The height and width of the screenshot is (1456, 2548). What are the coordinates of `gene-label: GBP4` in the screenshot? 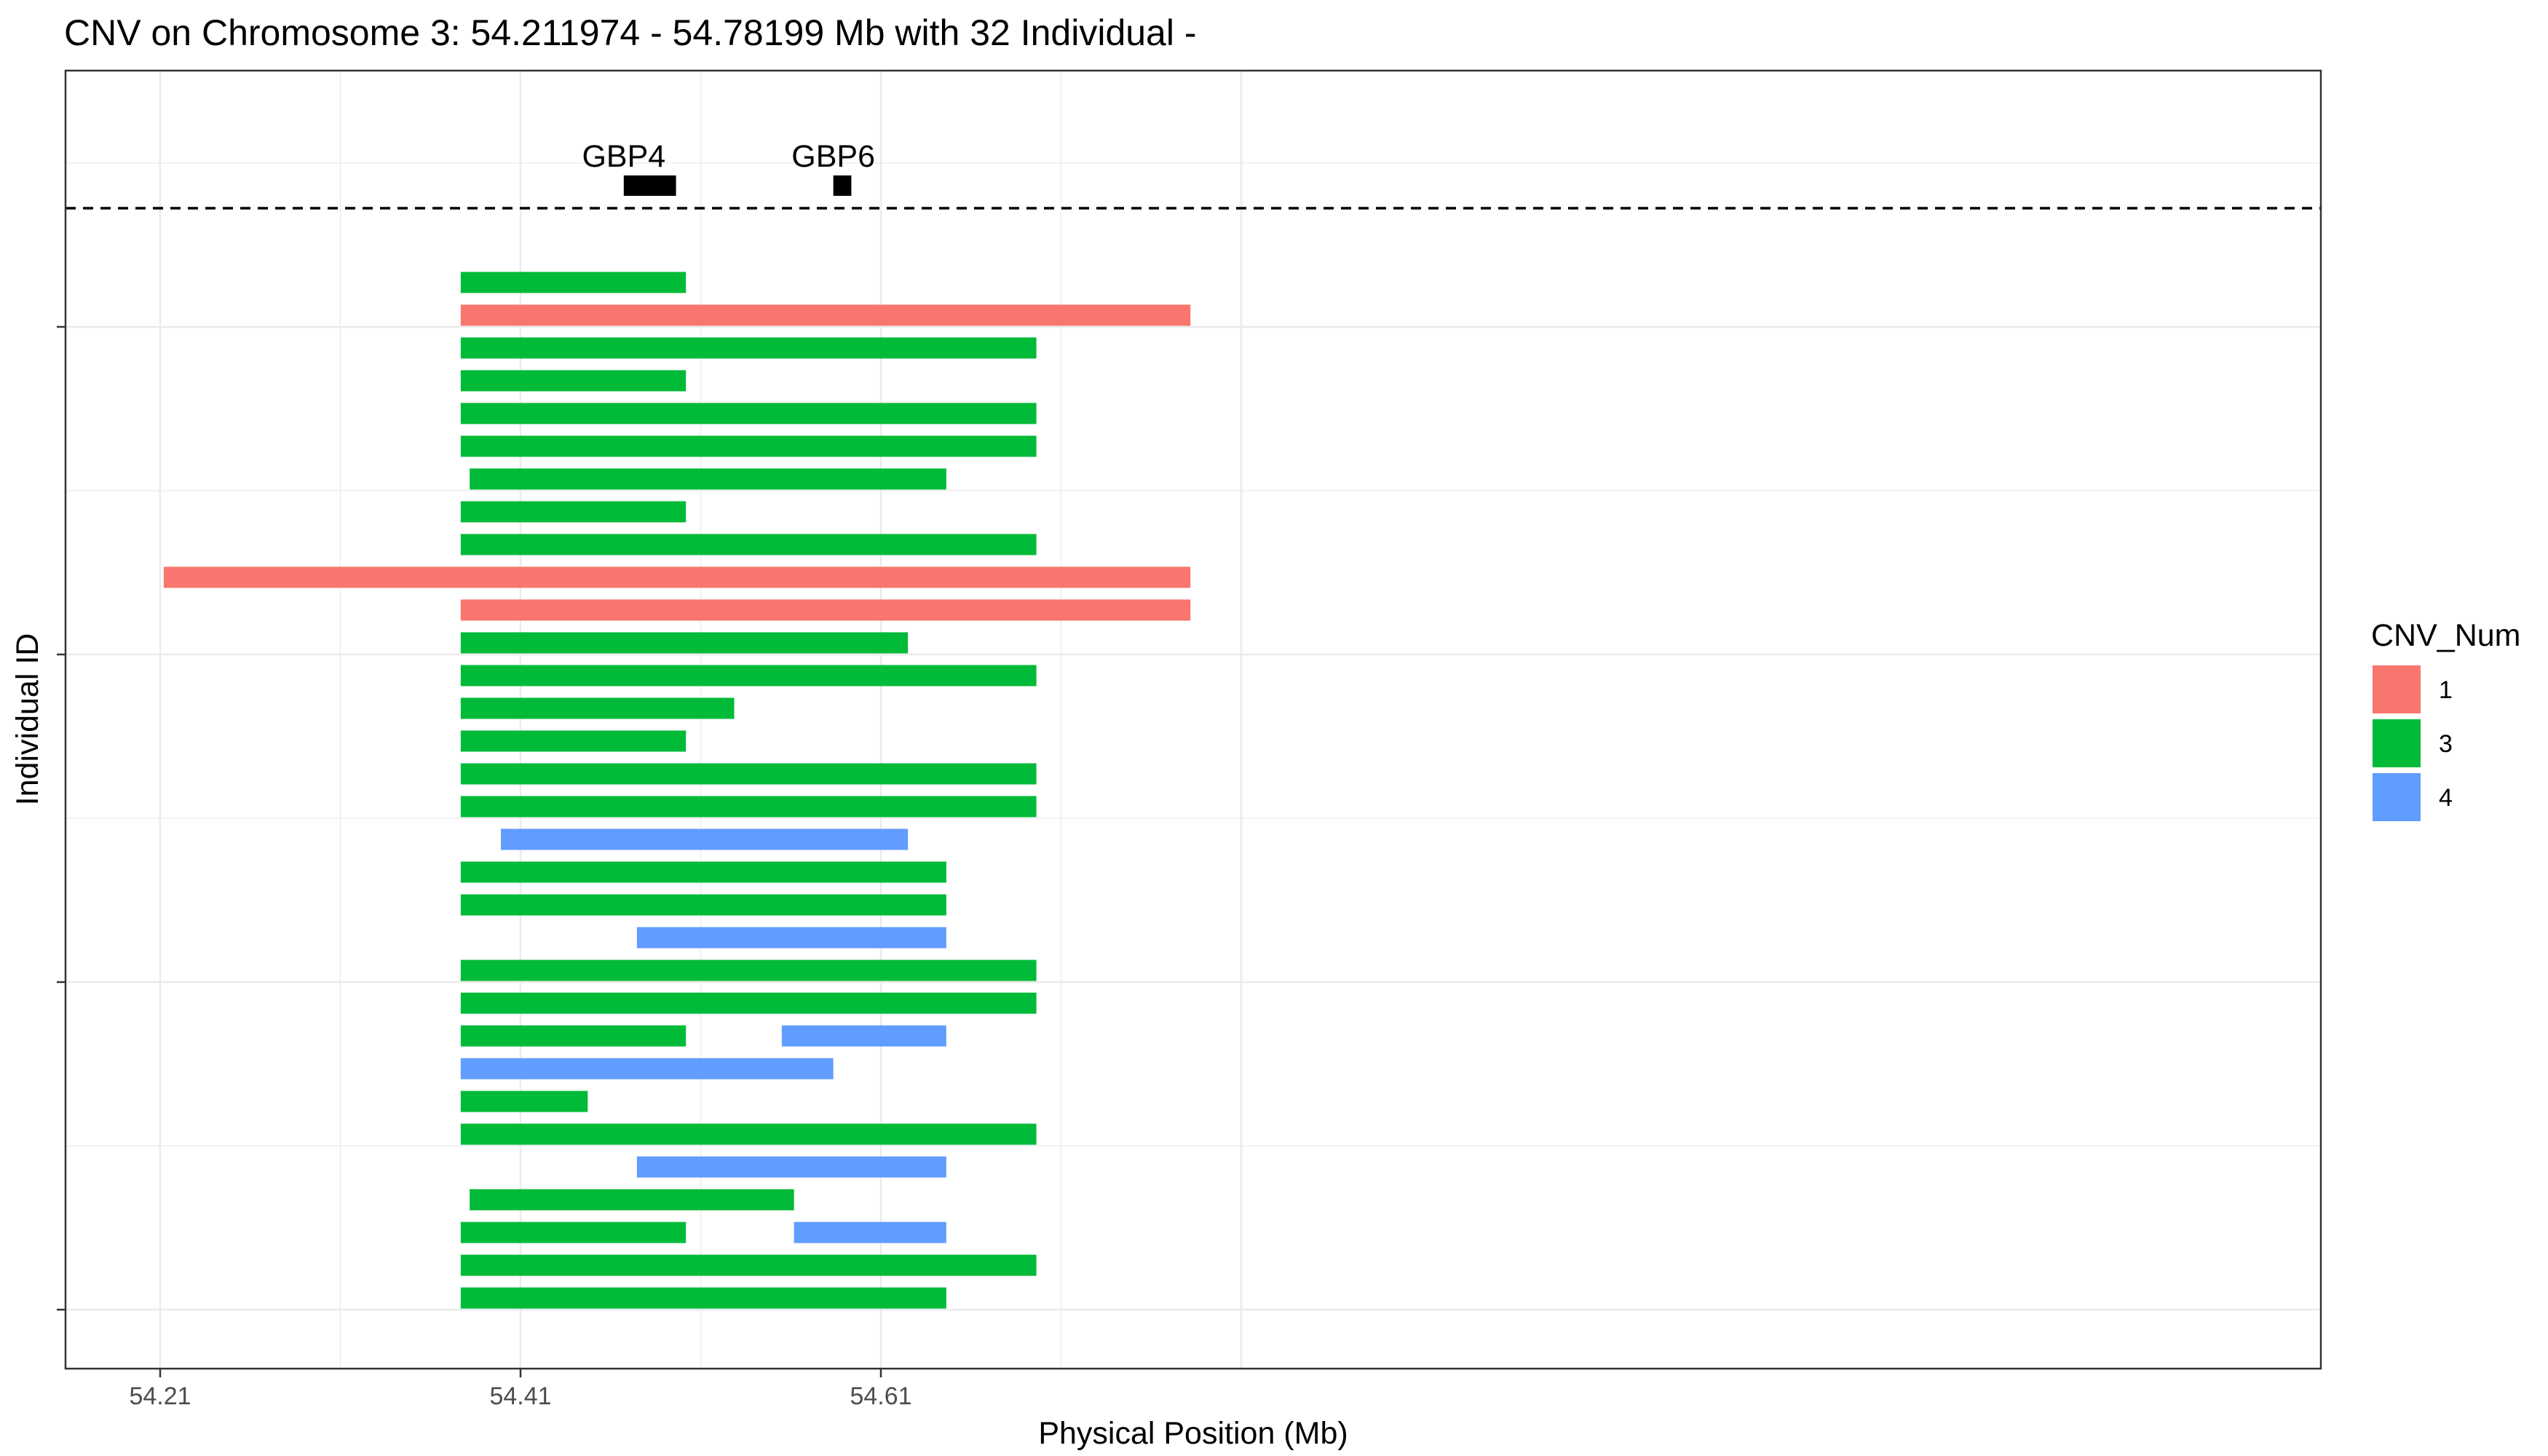 It's located at (623, 156).